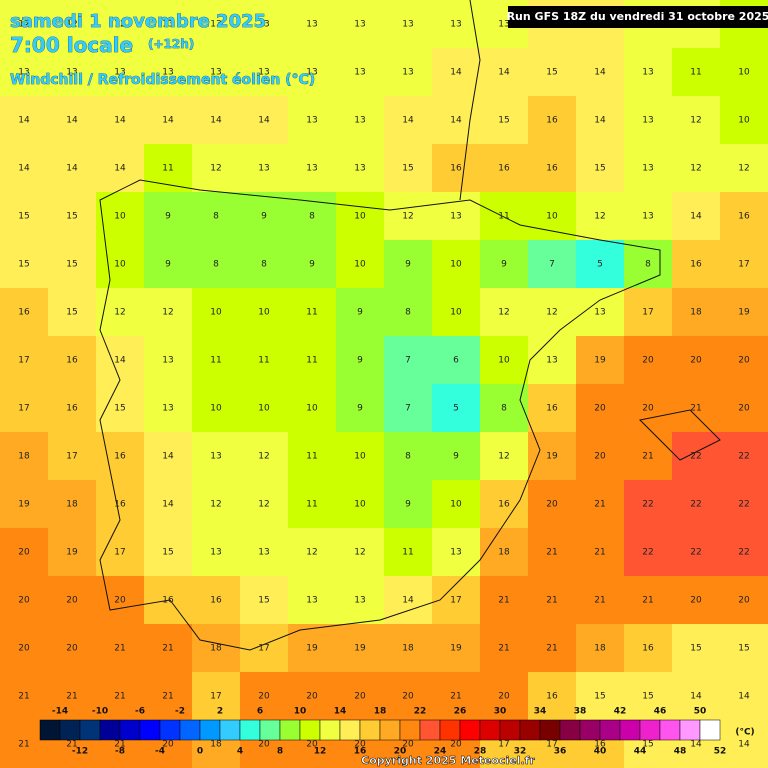  What do you see at coordinates (480, 752) in the screenshot?
I see `colorbar-label: 28` at bounding box center [480, 752].